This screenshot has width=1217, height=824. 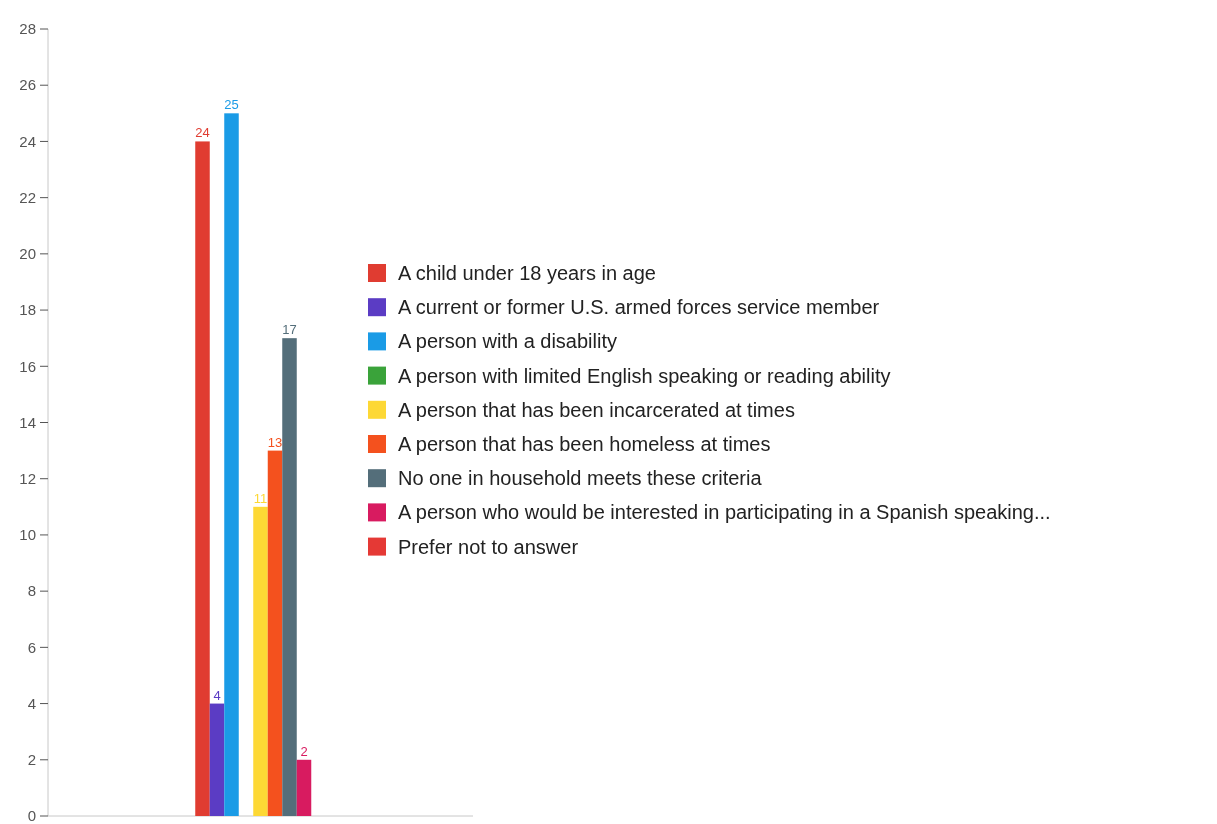 I want to click on legend-label: No one in household meets these criteria, so click(x=580, y=478).